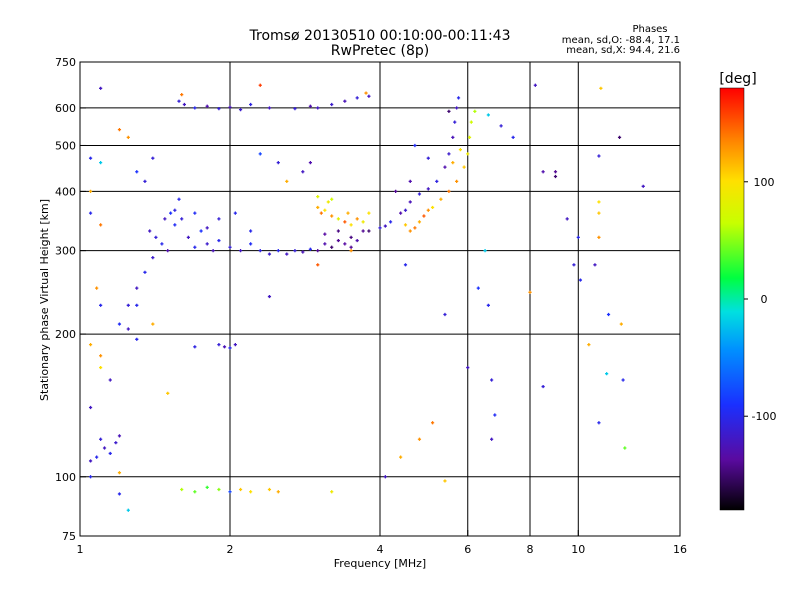  What do you see at coordinates (70, 299) in the screenshot?
I see `y-axis-ticks: 75 100 200 300 400 500 600 750` at bounding box center [70, 299].